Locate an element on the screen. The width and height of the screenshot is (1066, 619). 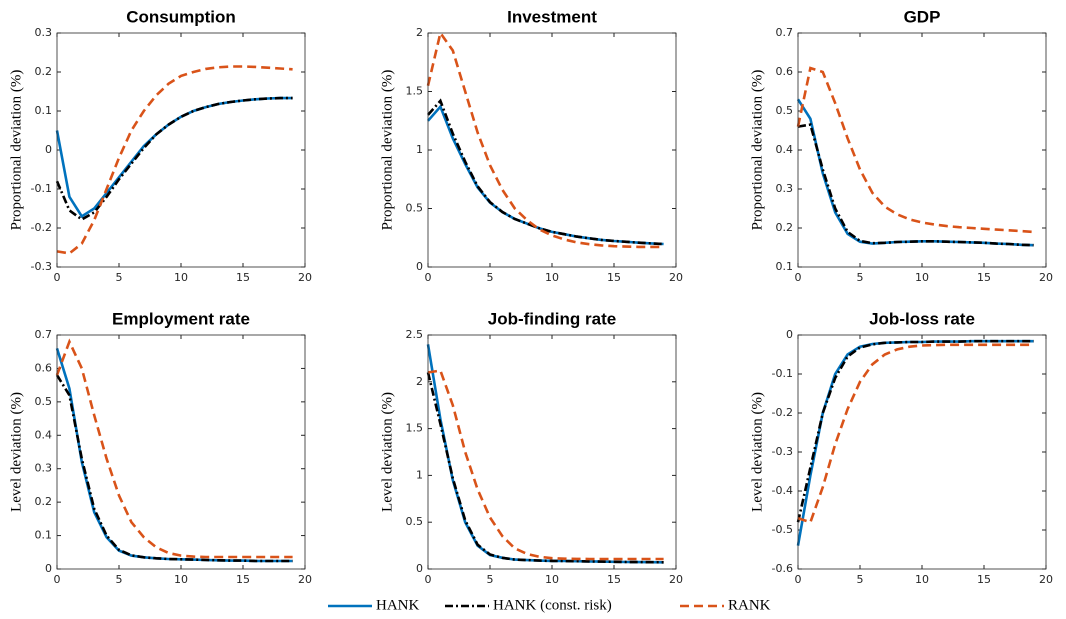
chart-title: Investment is located at coordinates (552, 16).